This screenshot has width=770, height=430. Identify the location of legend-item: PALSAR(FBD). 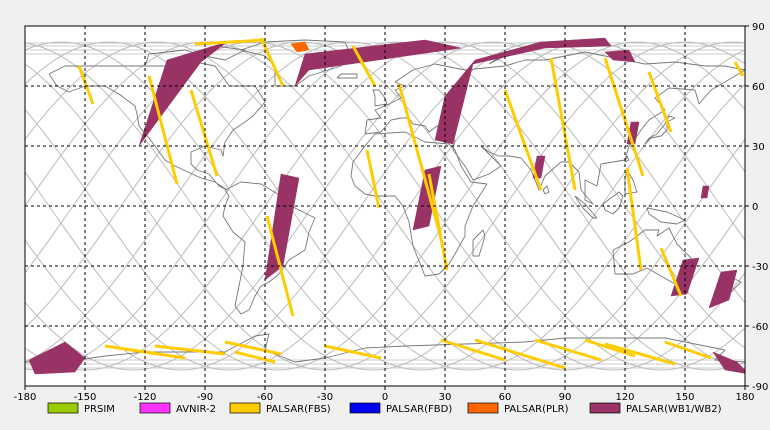
(400, 408).